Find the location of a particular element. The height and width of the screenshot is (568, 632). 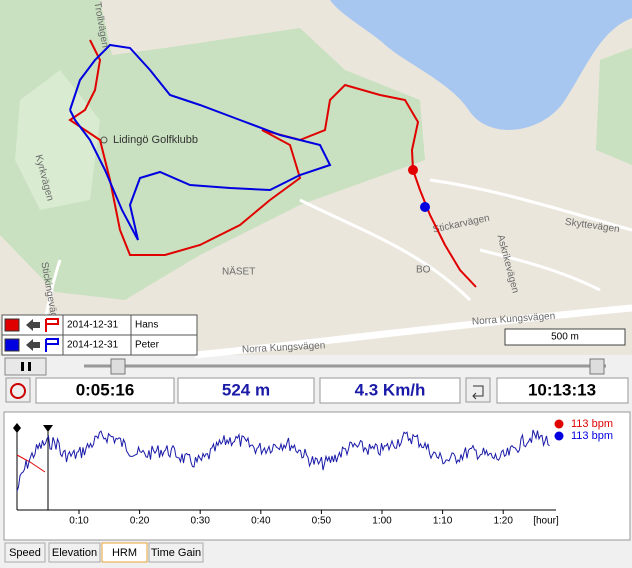

scale-bar is located at coordinates (565, 337).